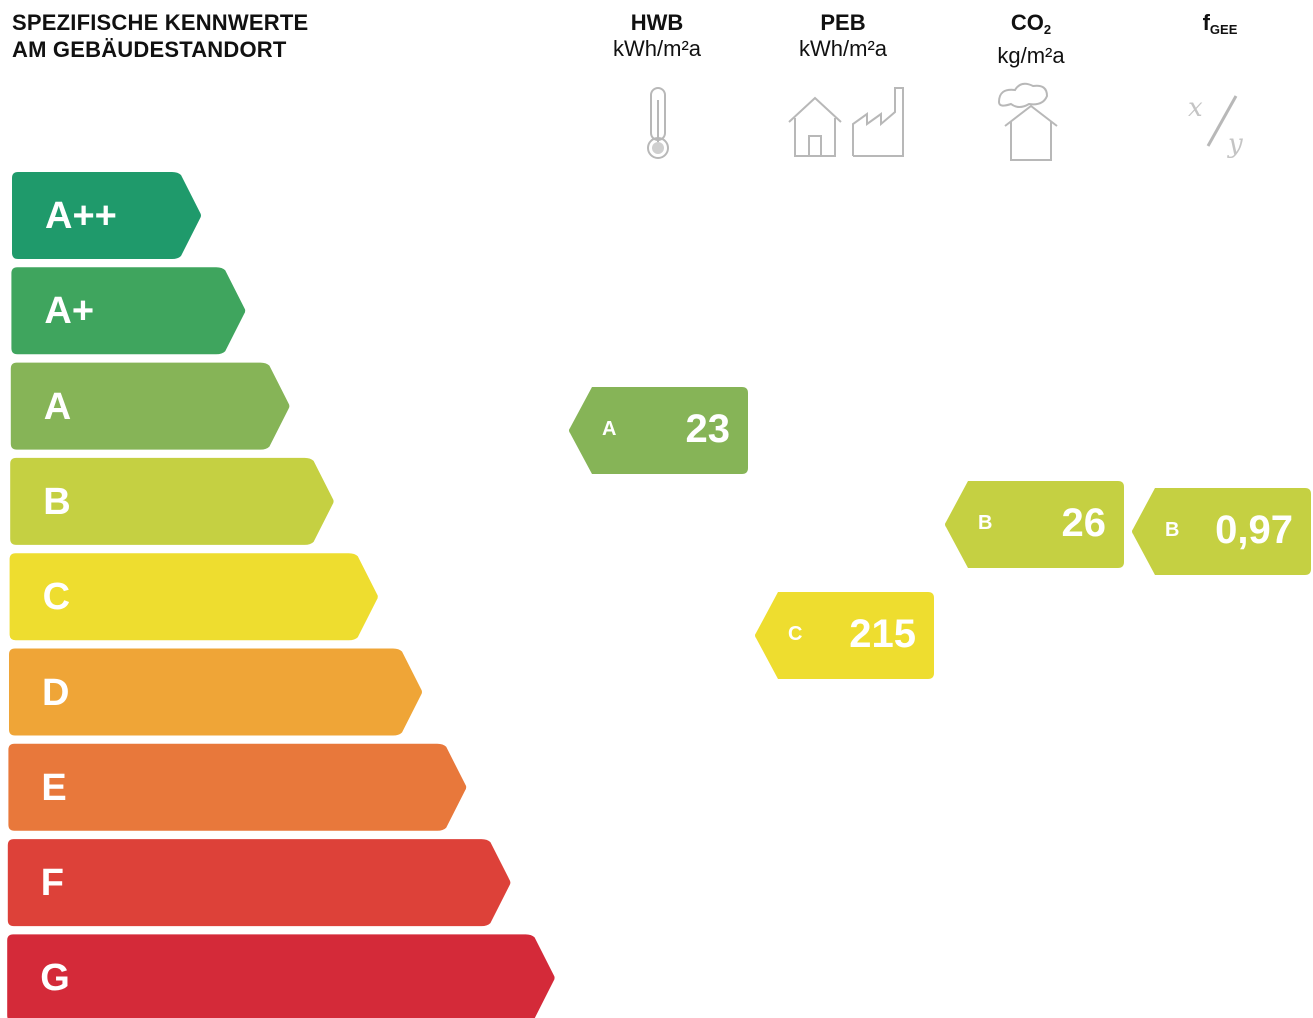 The width and height of the screenshot is (1313, 1018). What do you see at coordinates (56, 597) in the screenshot?
I see `class-label: C` at bounding box center [56, 597].